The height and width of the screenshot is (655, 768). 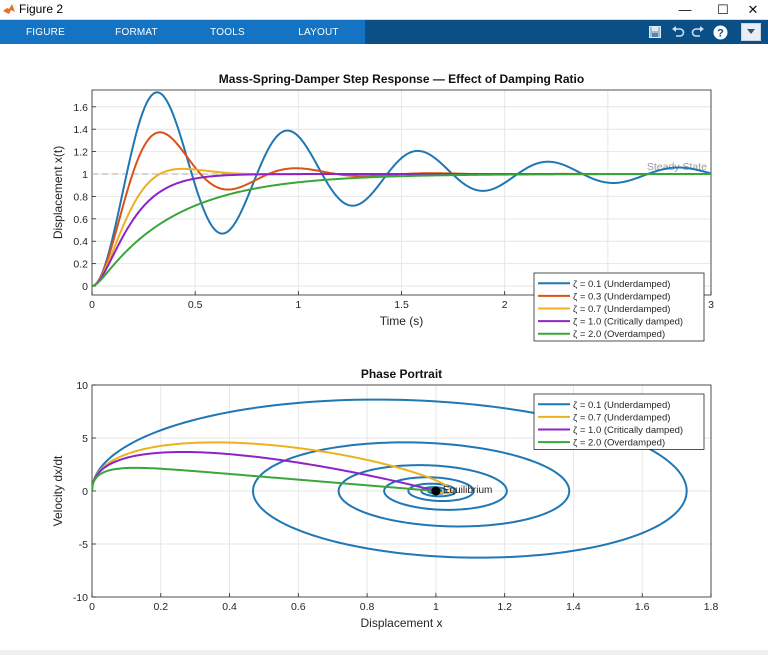 What do you see at coordinates (85, 175) in the screenshot?
I see `y-tick-label: 1` at bounding box center [85, 175].